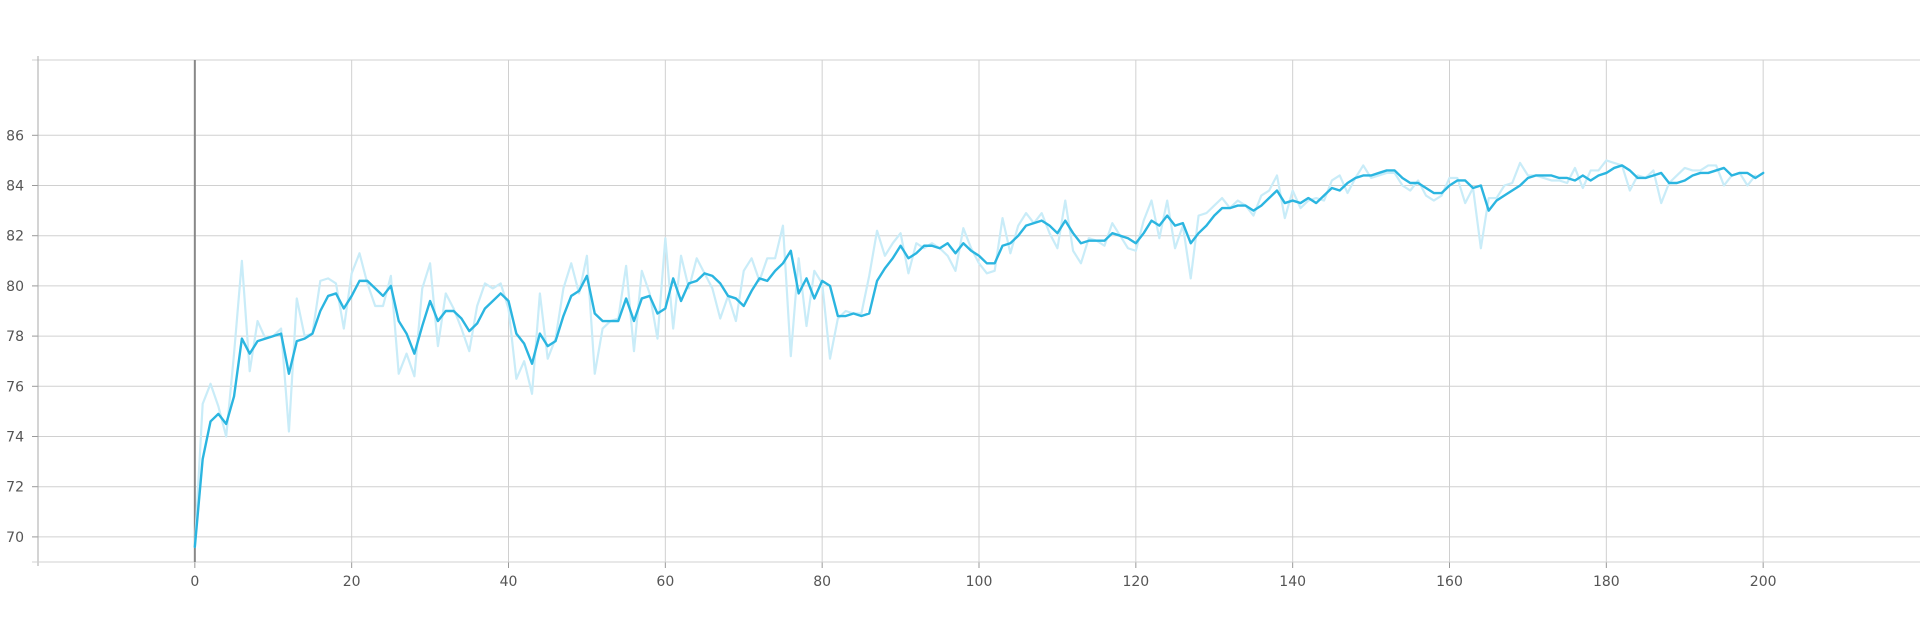  I want to click on x-tick-label: 140, so click(1292, 582).